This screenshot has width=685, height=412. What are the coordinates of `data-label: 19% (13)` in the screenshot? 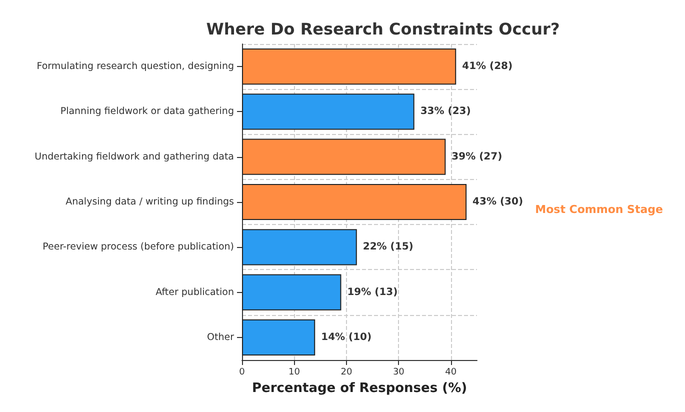 It's located at (372, 292).